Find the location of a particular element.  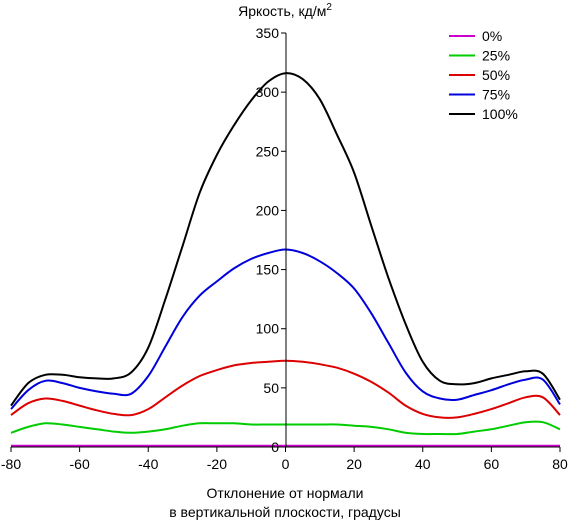

x-tick-label: -60 is located at coordinates (80, 464).